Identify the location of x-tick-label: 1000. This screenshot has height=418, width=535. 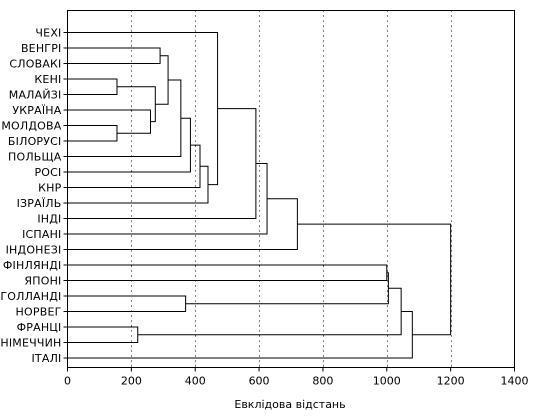
(387, 381).